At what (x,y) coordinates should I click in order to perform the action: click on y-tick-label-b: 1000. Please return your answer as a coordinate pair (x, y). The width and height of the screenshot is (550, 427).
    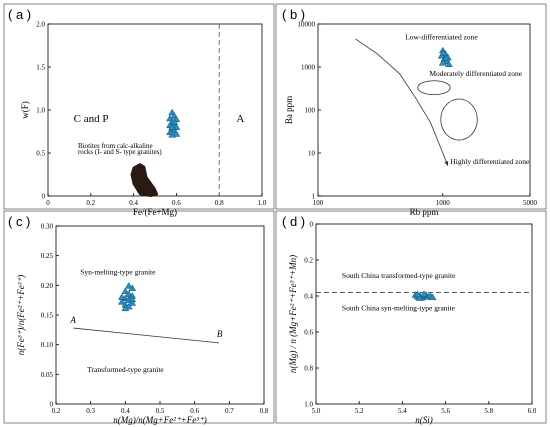
    Looking at the image, I should click on (308, 68).